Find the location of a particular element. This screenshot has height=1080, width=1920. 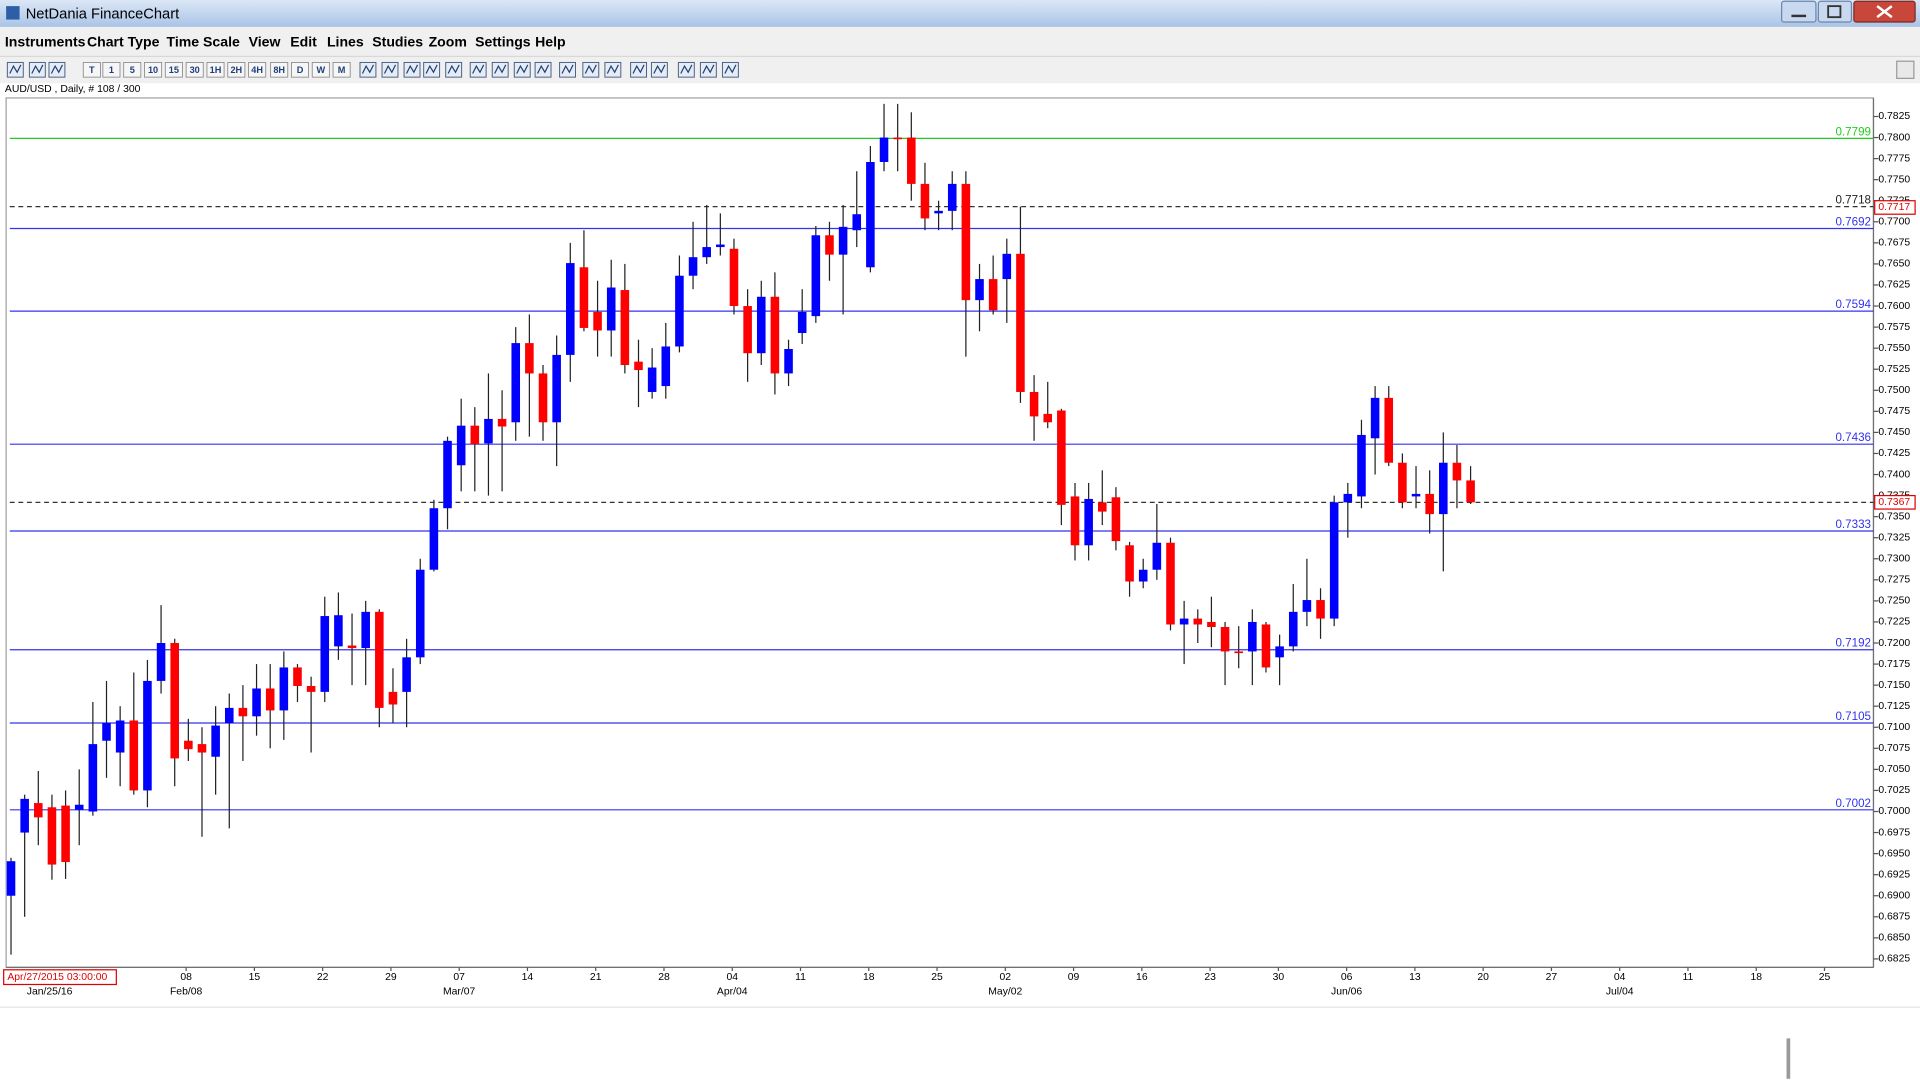

maximize-button is located at coordinates (1835, 11).